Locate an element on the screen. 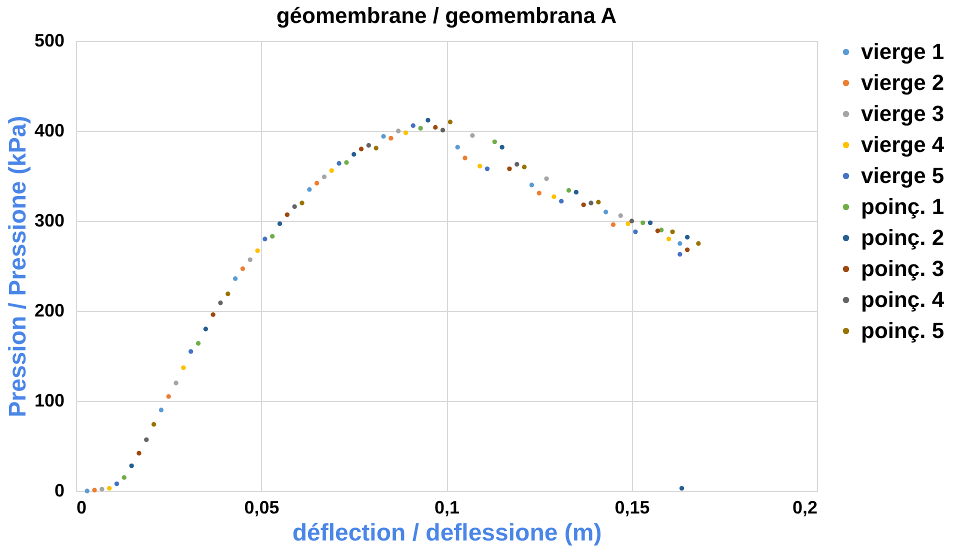 This screenshot has width=959, height=560. legend-label: poinç. 3 is located at coordinates (902, 268).